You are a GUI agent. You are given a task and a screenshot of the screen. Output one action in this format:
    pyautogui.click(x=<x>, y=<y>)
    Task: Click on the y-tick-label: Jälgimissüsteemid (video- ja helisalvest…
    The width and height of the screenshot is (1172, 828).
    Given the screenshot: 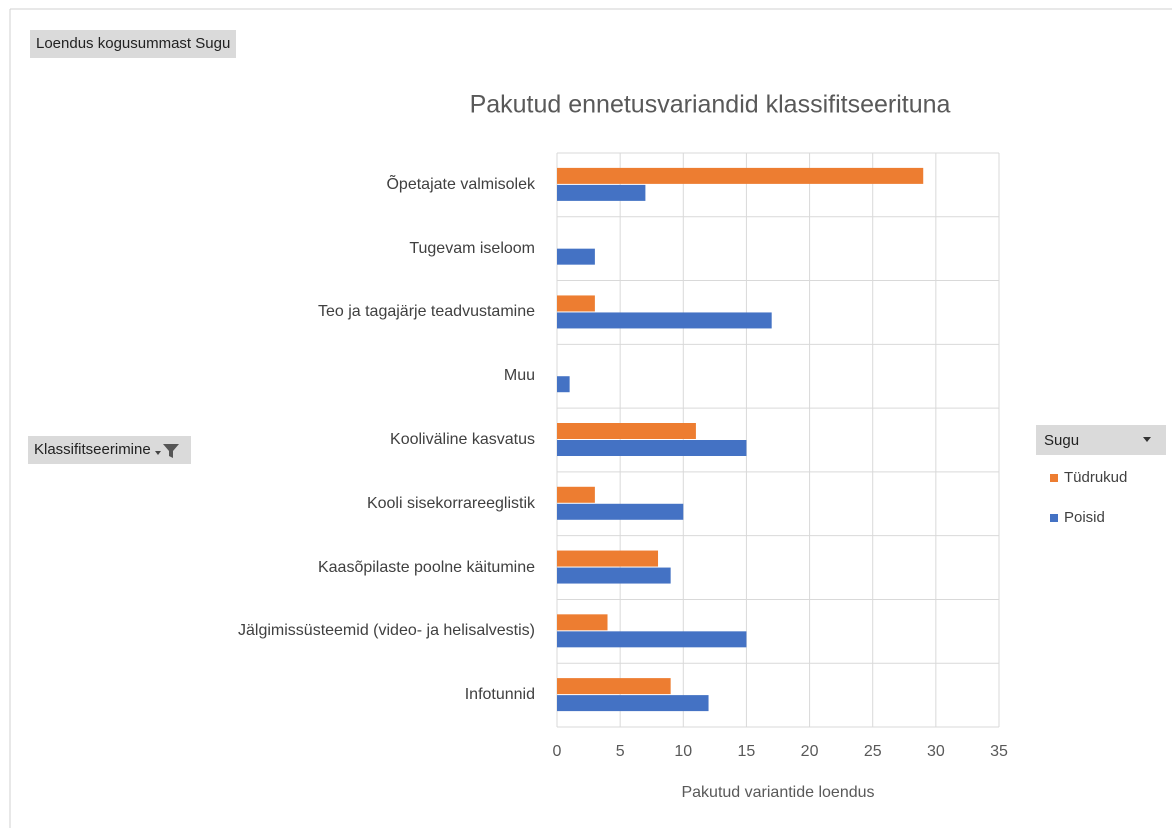 What is the action you would take?
    pyautogui.click(x=386, y=631)
    